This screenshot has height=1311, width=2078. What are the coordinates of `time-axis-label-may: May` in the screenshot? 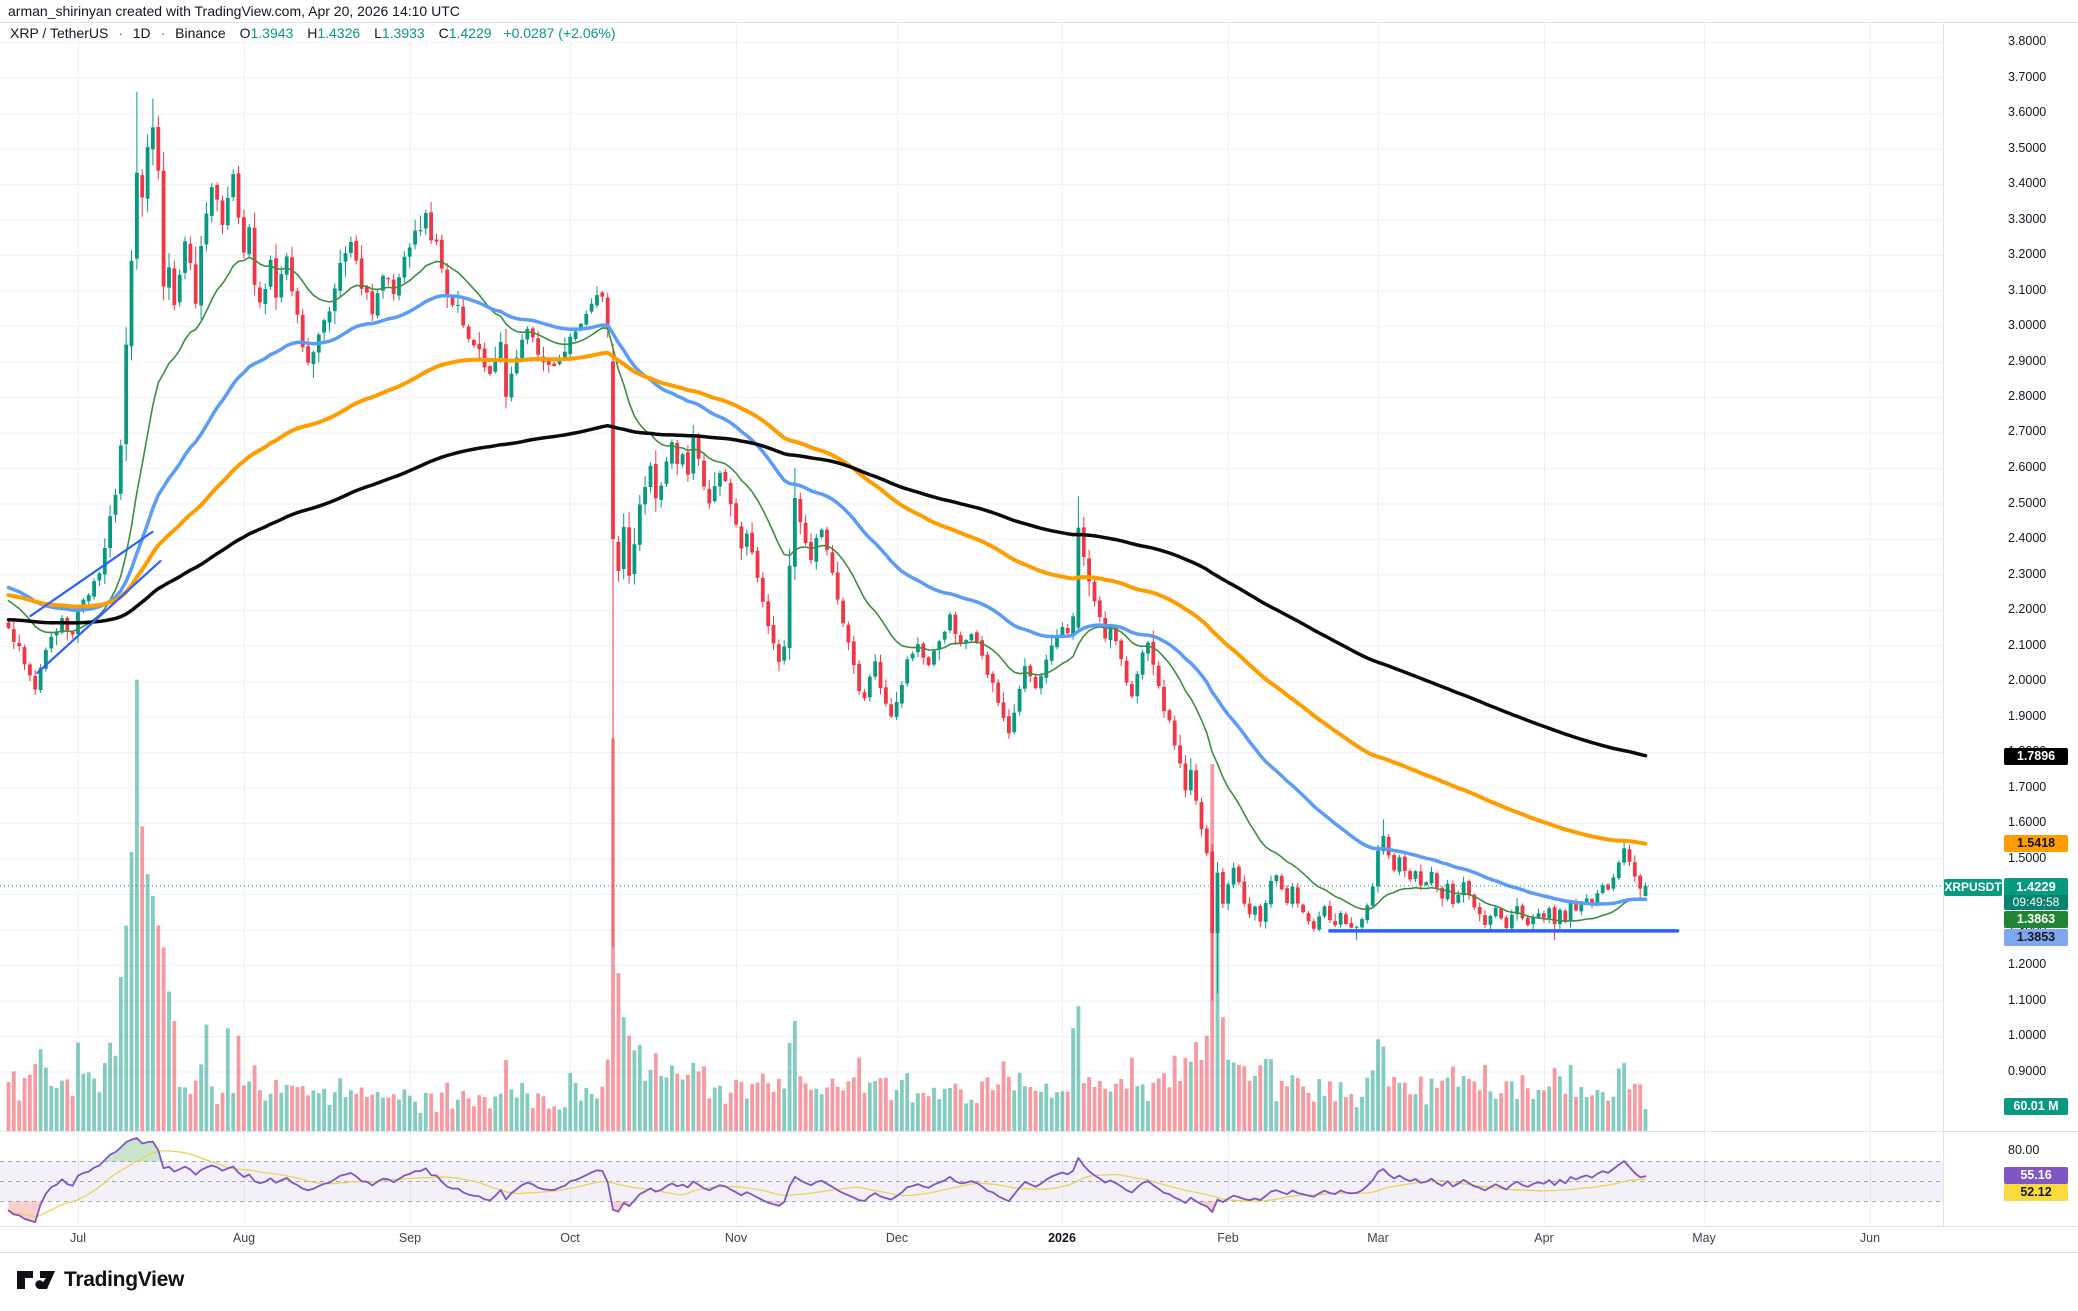 It's located at (1704, 1238).